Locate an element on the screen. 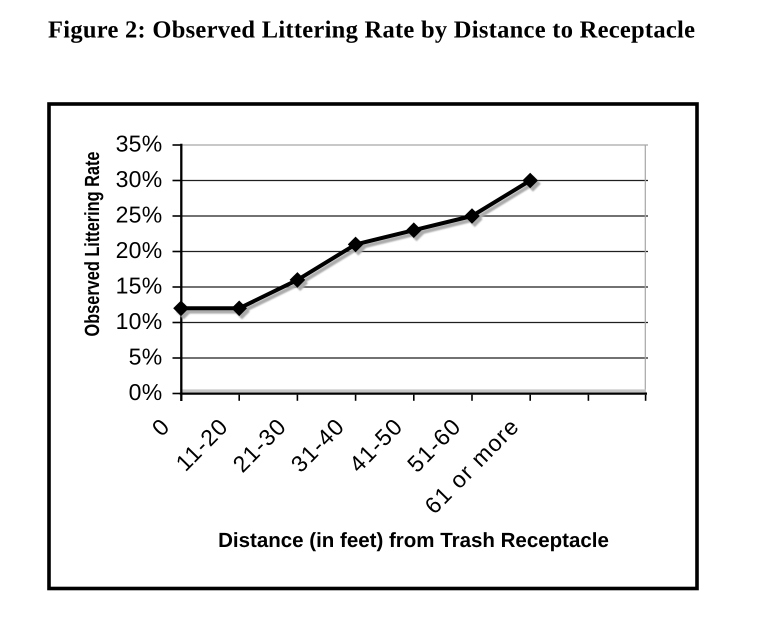 Image resolution: width=776 pixels, height=623 pixels. svg-text: 15% is located at coordinates (139, 286).